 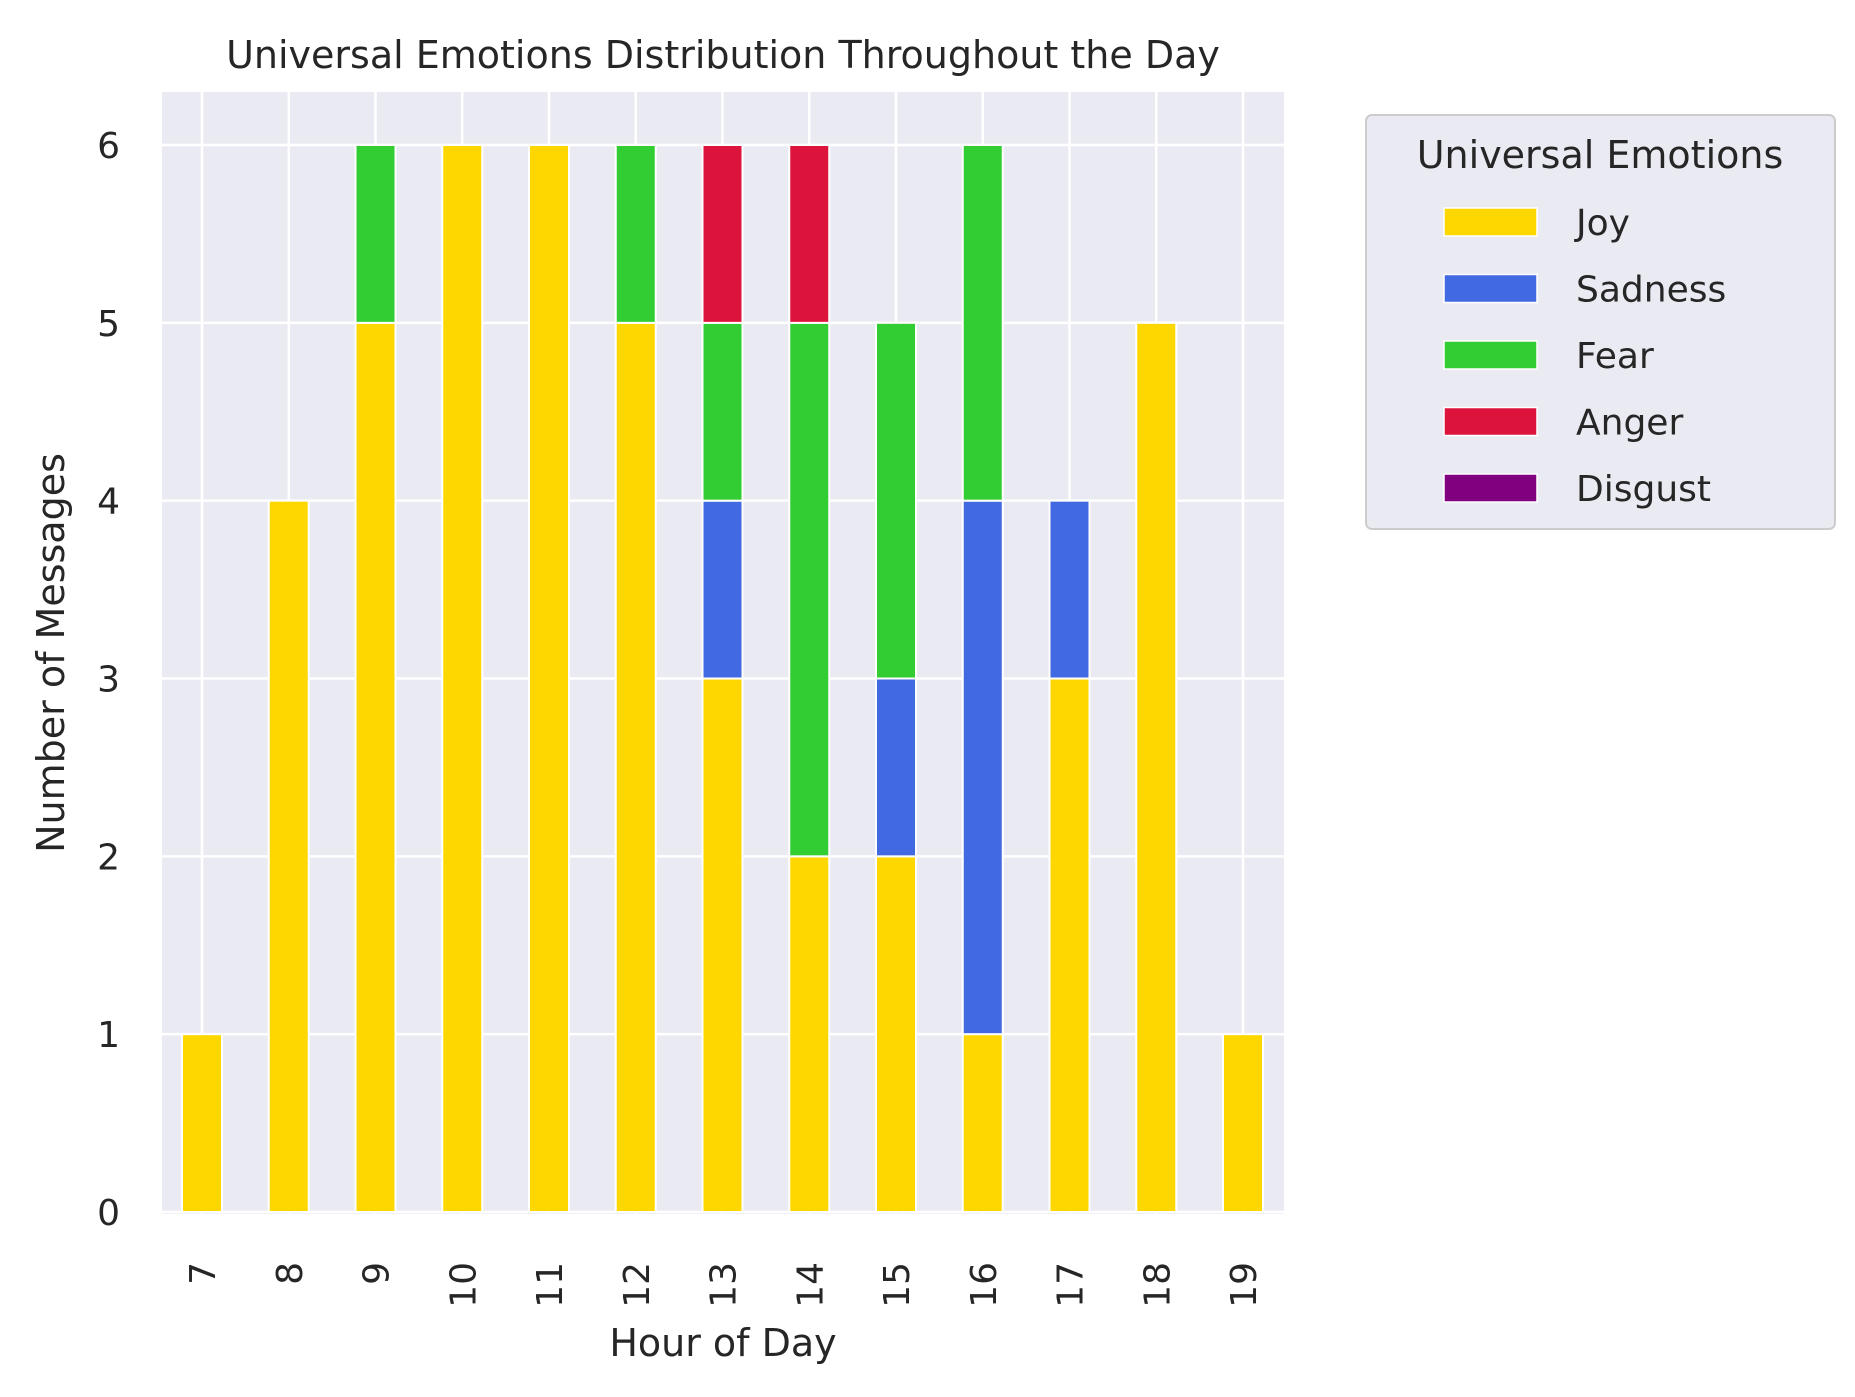 I want to click on legend-label-joy: Joy, so click(x=1602, y=223).